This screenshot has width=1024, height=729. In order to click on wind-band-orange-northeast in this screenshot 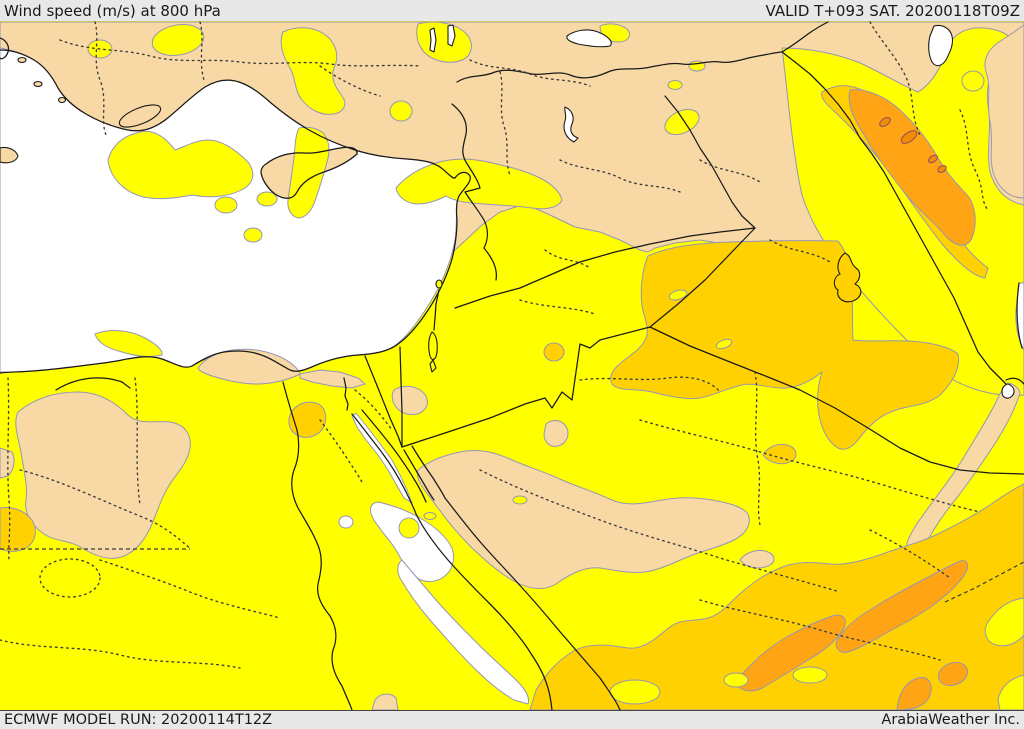, I will do `click(912, 167)`.